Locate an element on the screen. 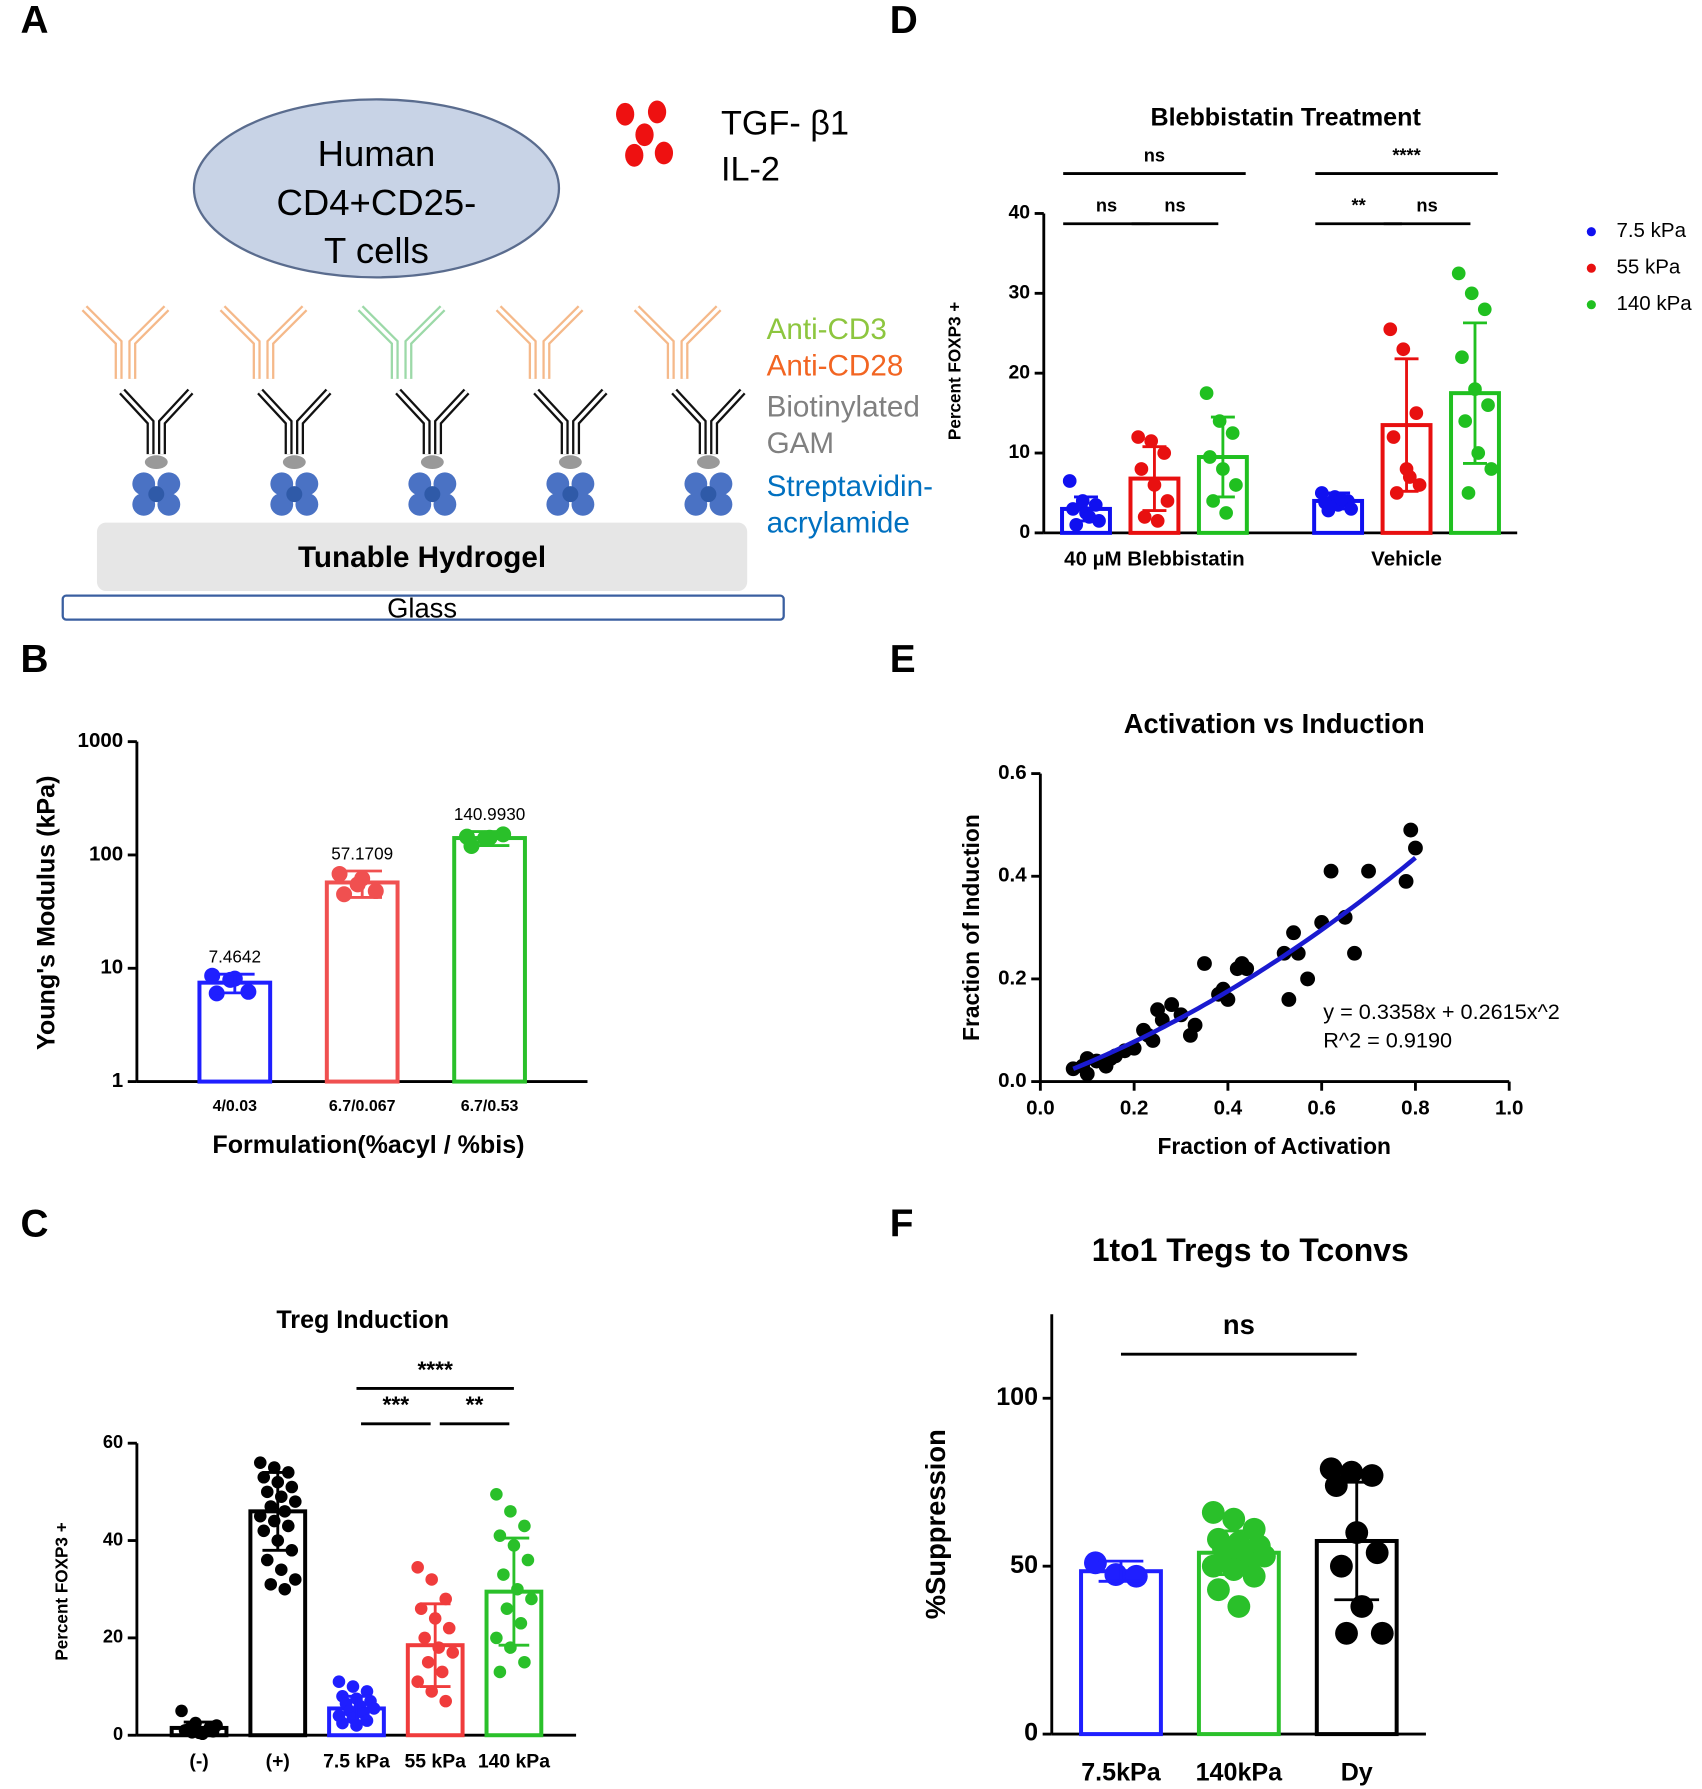  x-tick-label: 7.5 kPa is located at coordinates (356, 1762).